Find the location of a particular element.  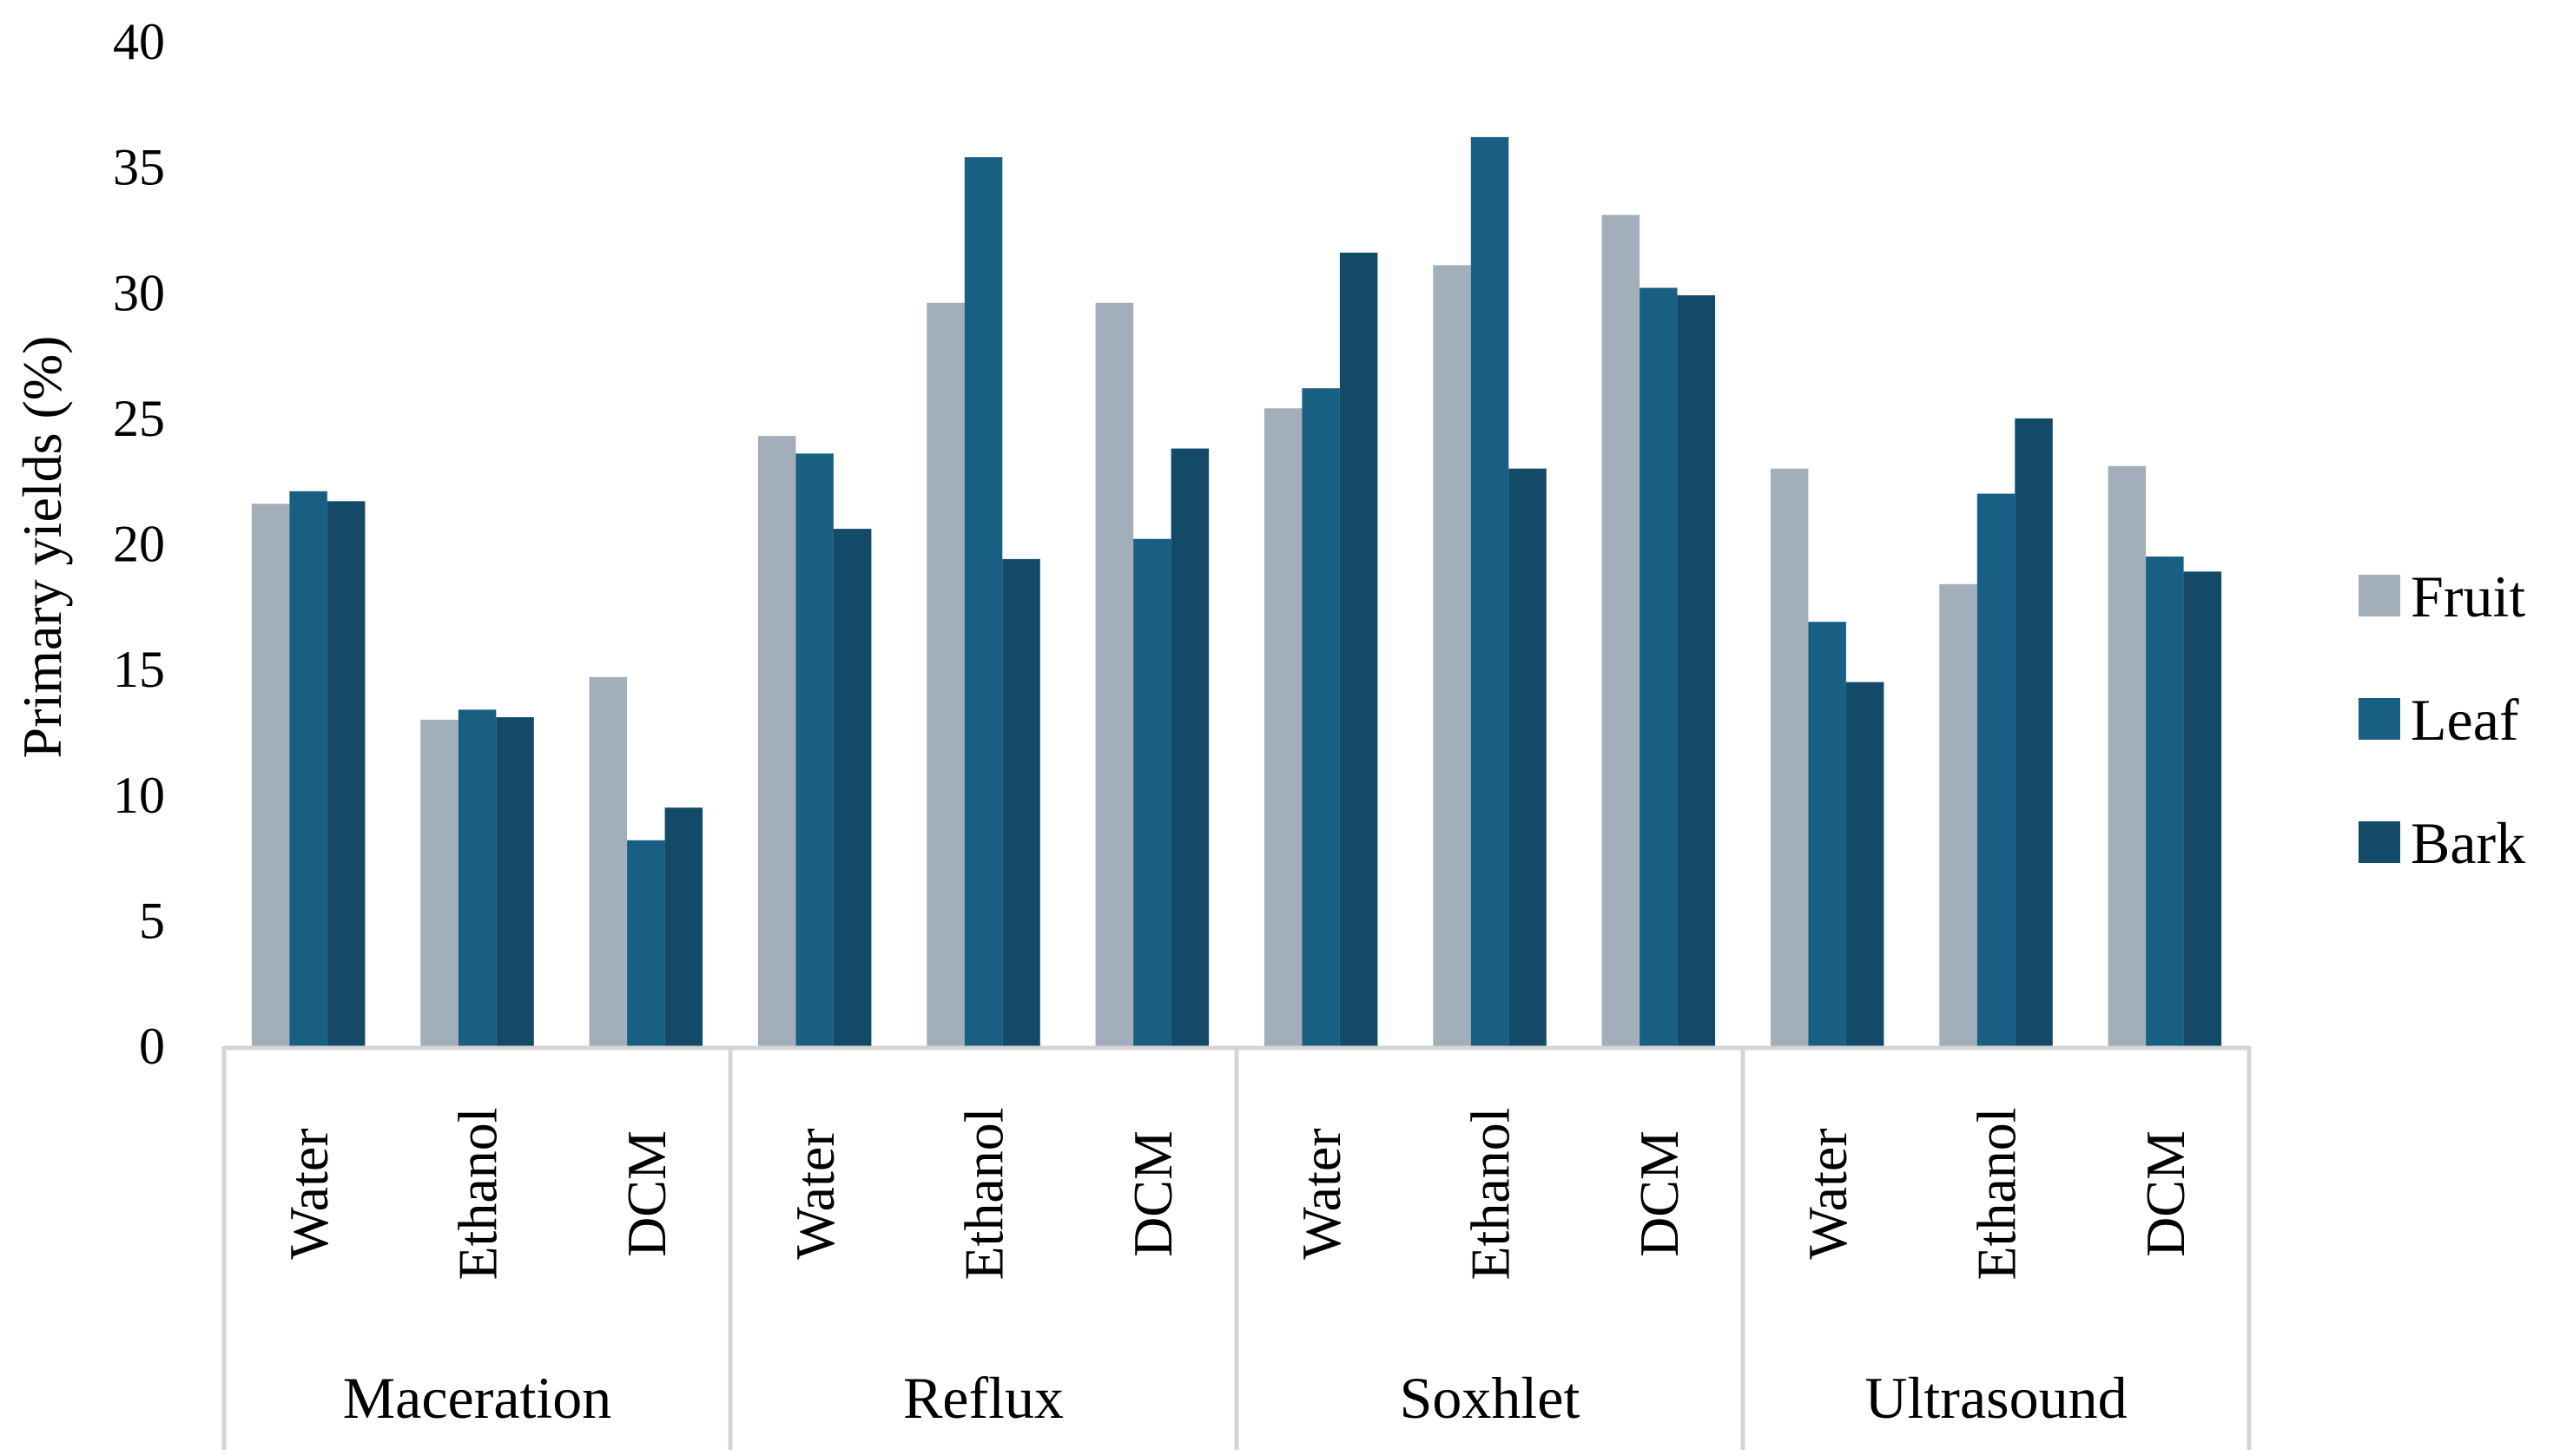

y-tick-label: 10 is located at coordinates (139, 795).